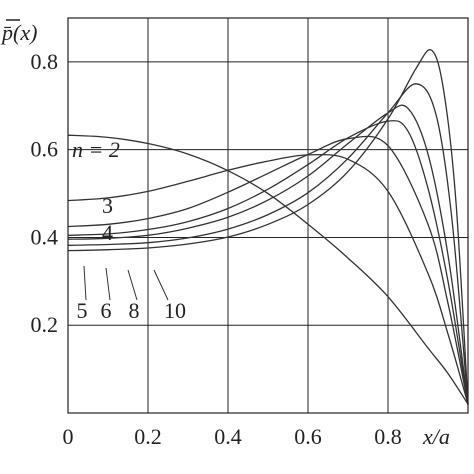  I want to click on curve-label-n10: 10, so click(175, 310).